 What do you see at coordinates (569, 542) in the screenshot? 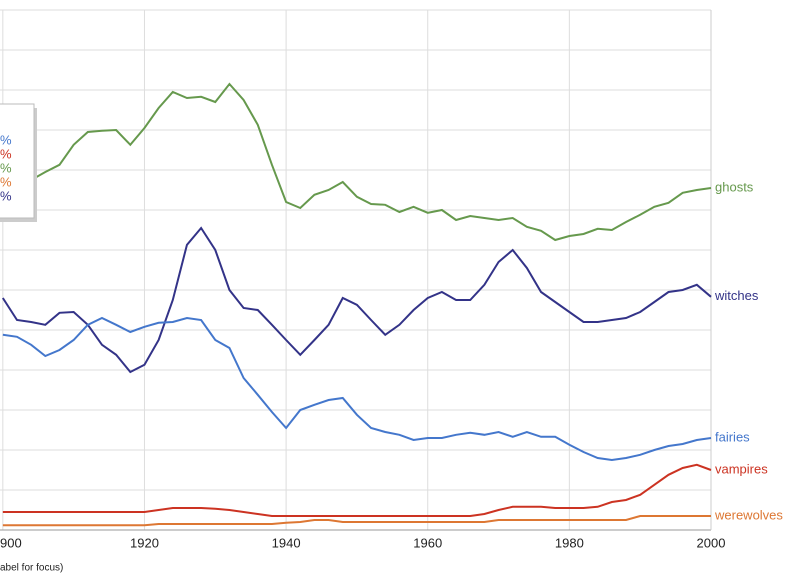
I see `x-tick-label: 1980` at bounding box center [569, 542].